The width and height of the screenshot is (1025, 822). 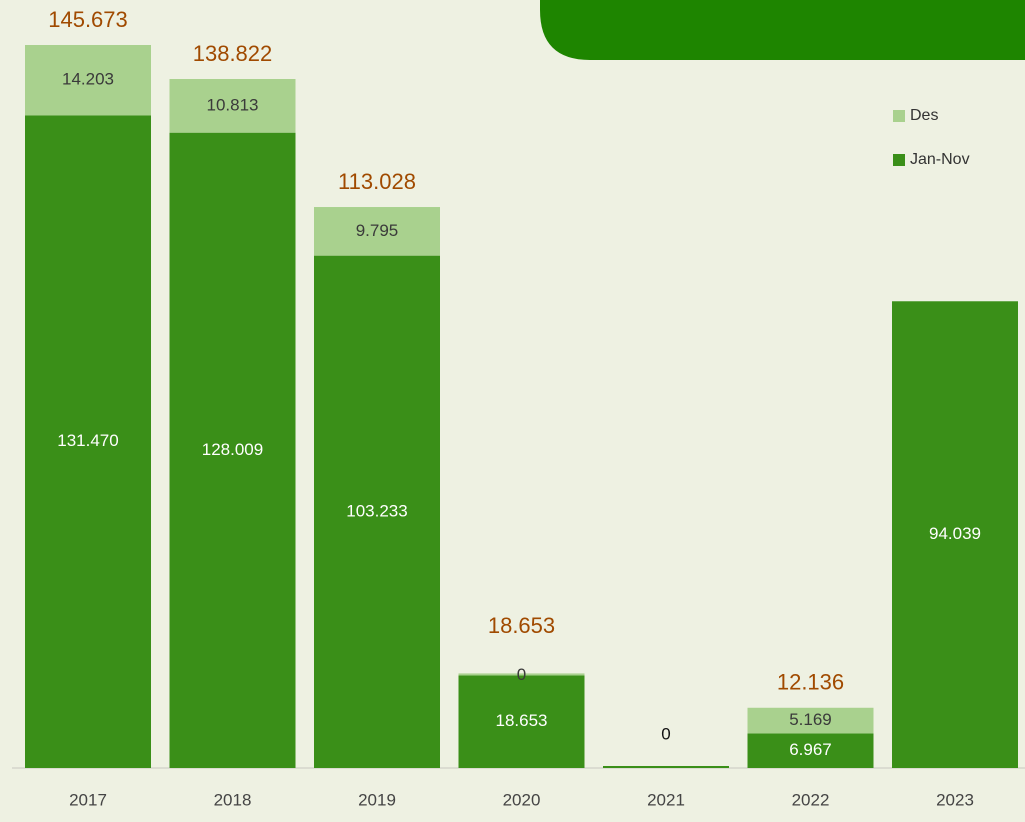 What do you see at coordinates (811, 799) in the screenshot?
I see `x-tick-label: 2022` at bounding box center [811, 799].